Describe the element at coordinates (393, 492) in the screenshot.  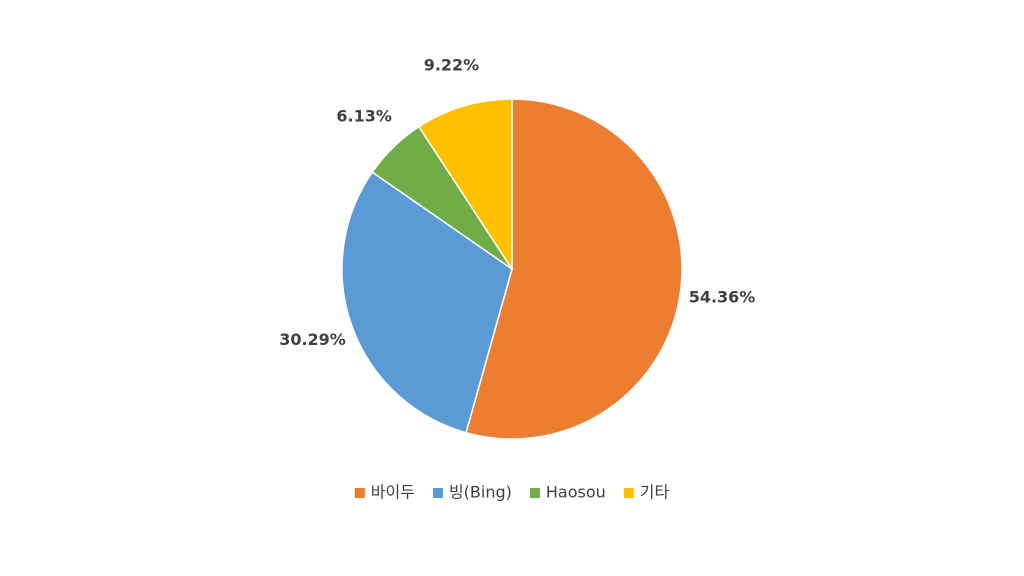
I see `legend-label: 바이두` at that location.